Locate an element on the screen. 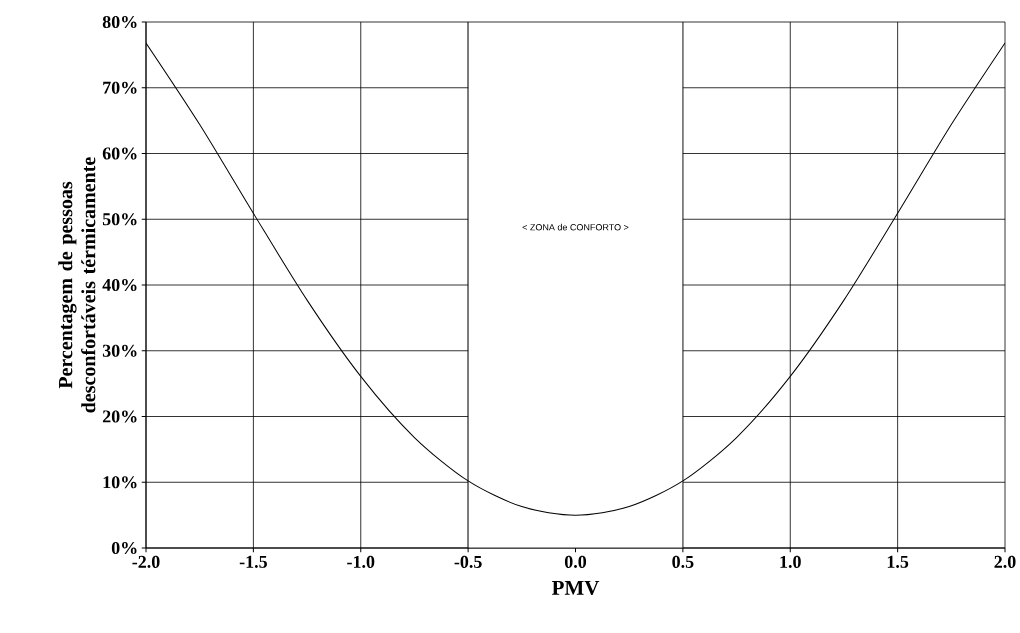 This screenshot has width=1020, height=633. y-tick-label: 0% is located at coordinates (124, 548).